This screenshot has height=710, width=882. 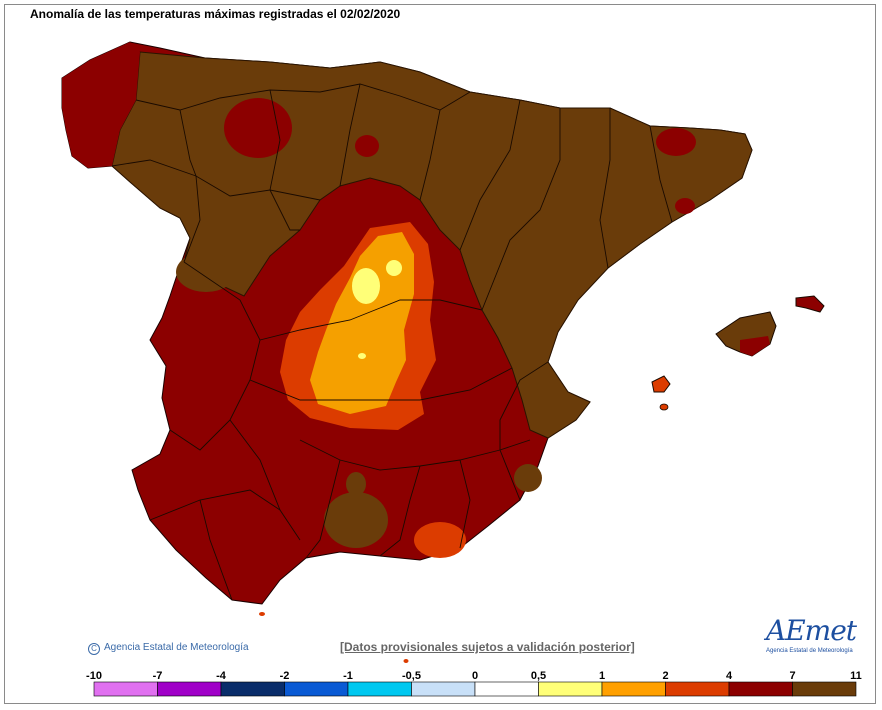 I want to click on aemet-logo-text: AEmet, so click(x=811, y=630).